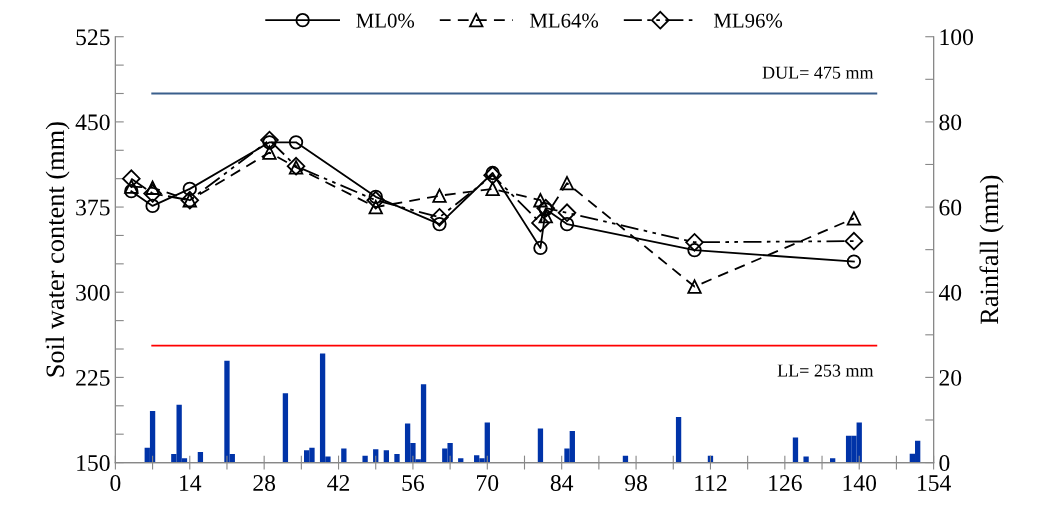  Describe the element at coordinates (93, 463) in the screenshot. I see `y-tick-label: 150` at that location.